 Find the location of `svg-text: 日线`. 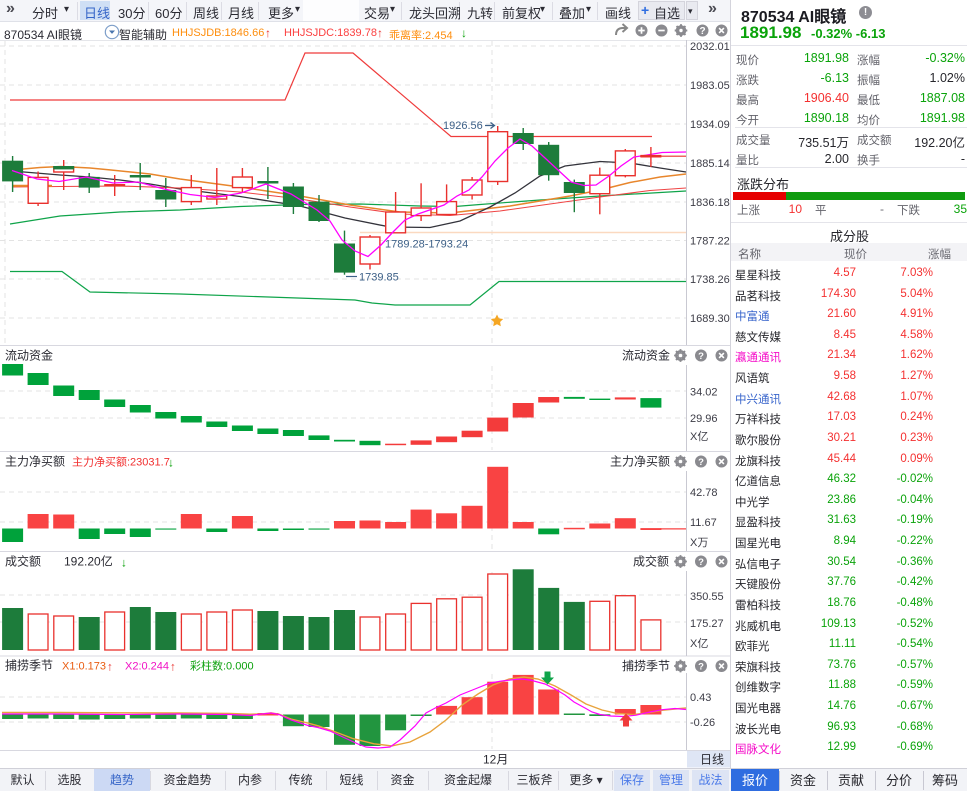

svg-text: 日线 is located at coordinates (712, 760).